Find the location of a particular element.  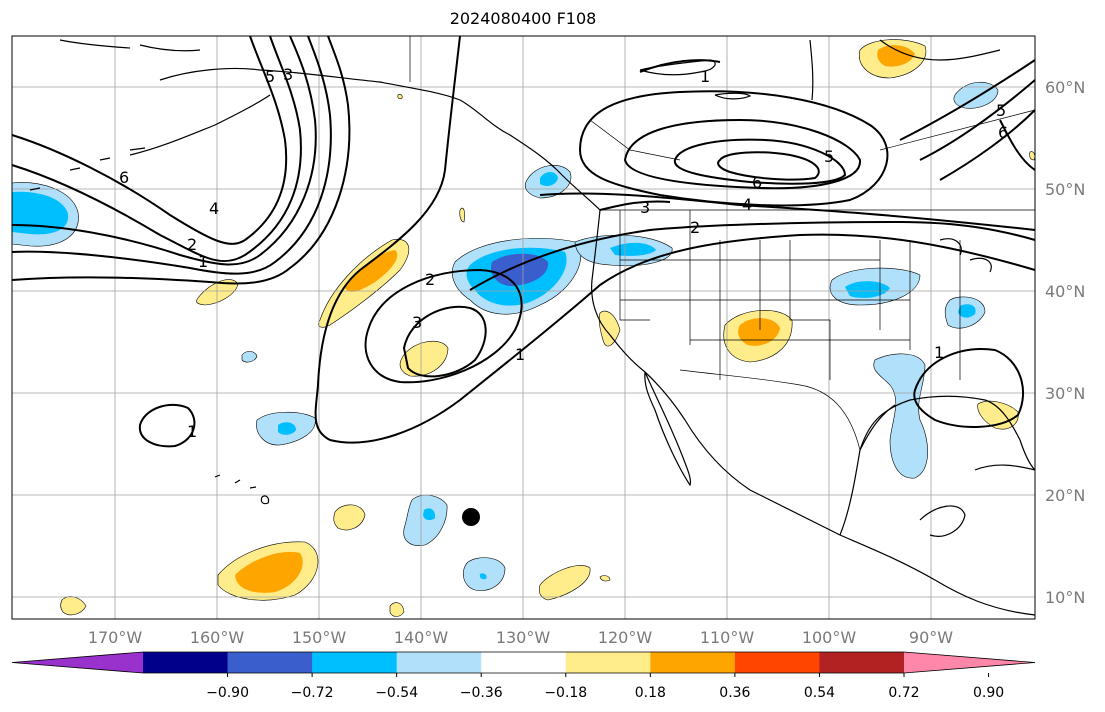

lat-label: 20°N is located at coordinates (1065, 495).